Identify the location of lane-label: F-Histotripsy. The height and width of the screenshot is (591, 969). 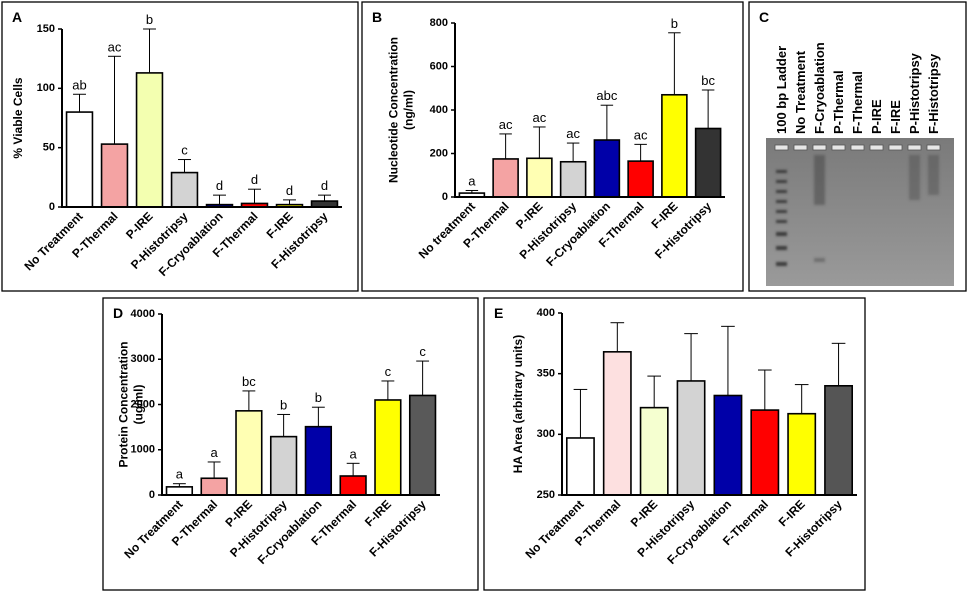
(933, 93).